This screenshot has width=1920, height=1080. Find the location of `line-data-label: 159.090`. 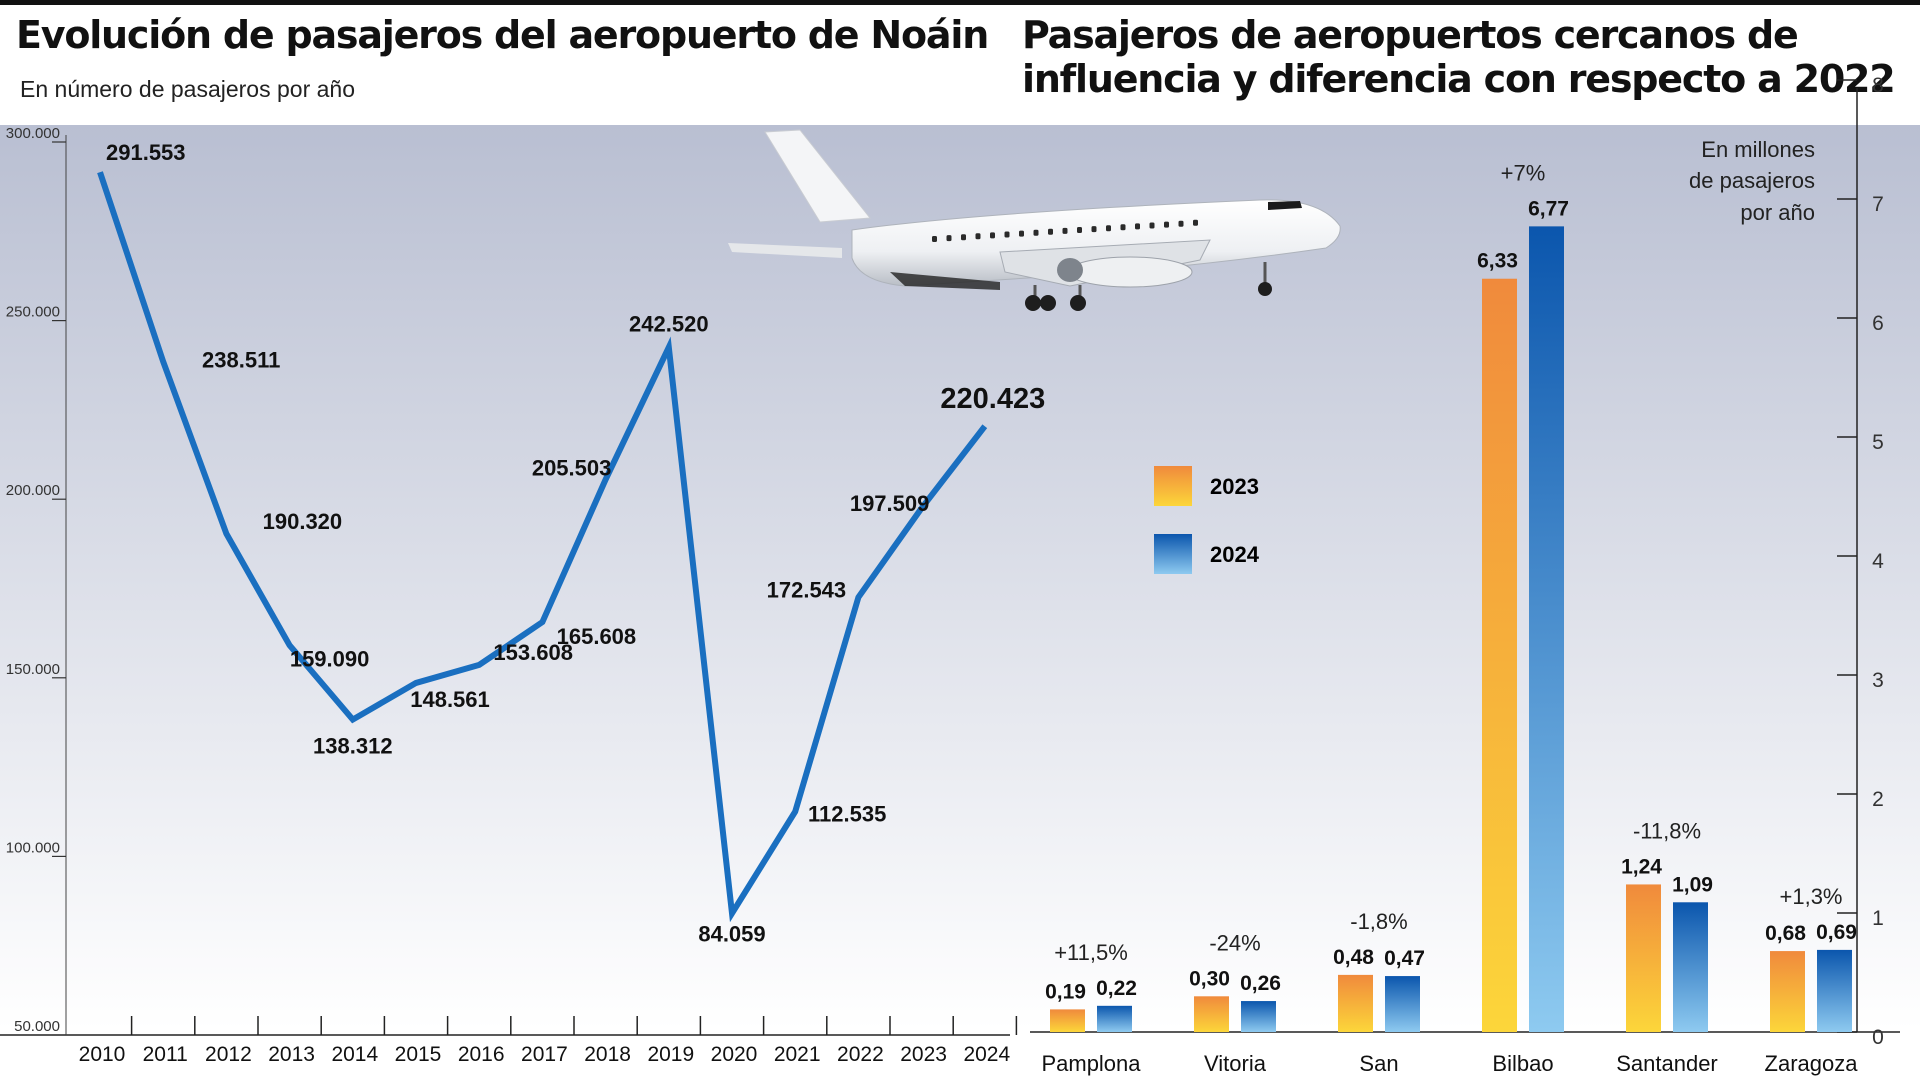

line-data-label: 159.090 is located at coordinates (330, 658).